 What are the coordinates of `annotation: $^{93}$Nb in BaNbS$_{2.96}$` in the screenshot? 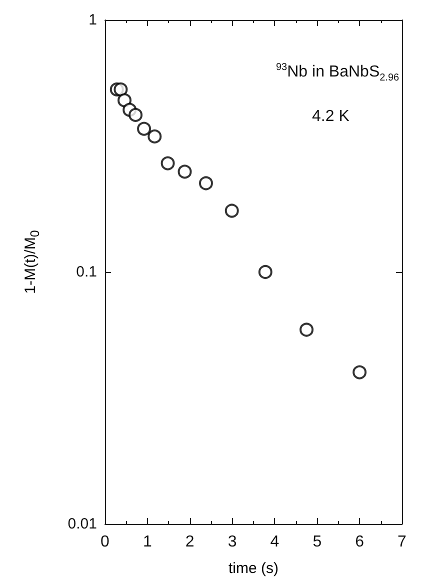 It's located at (338, 73).